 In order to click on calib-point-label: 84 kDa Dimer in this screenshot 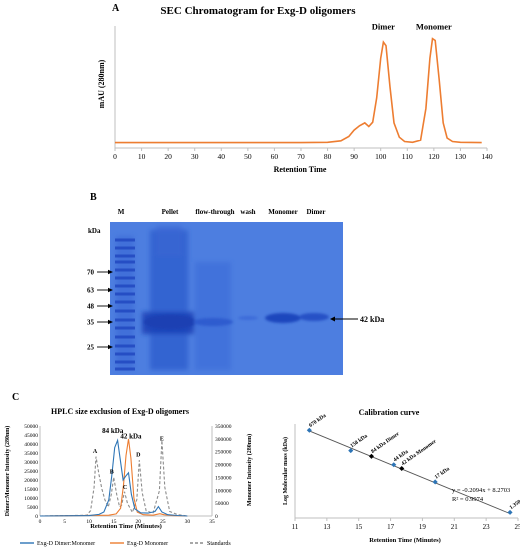, I will do `click(385, 443)`.